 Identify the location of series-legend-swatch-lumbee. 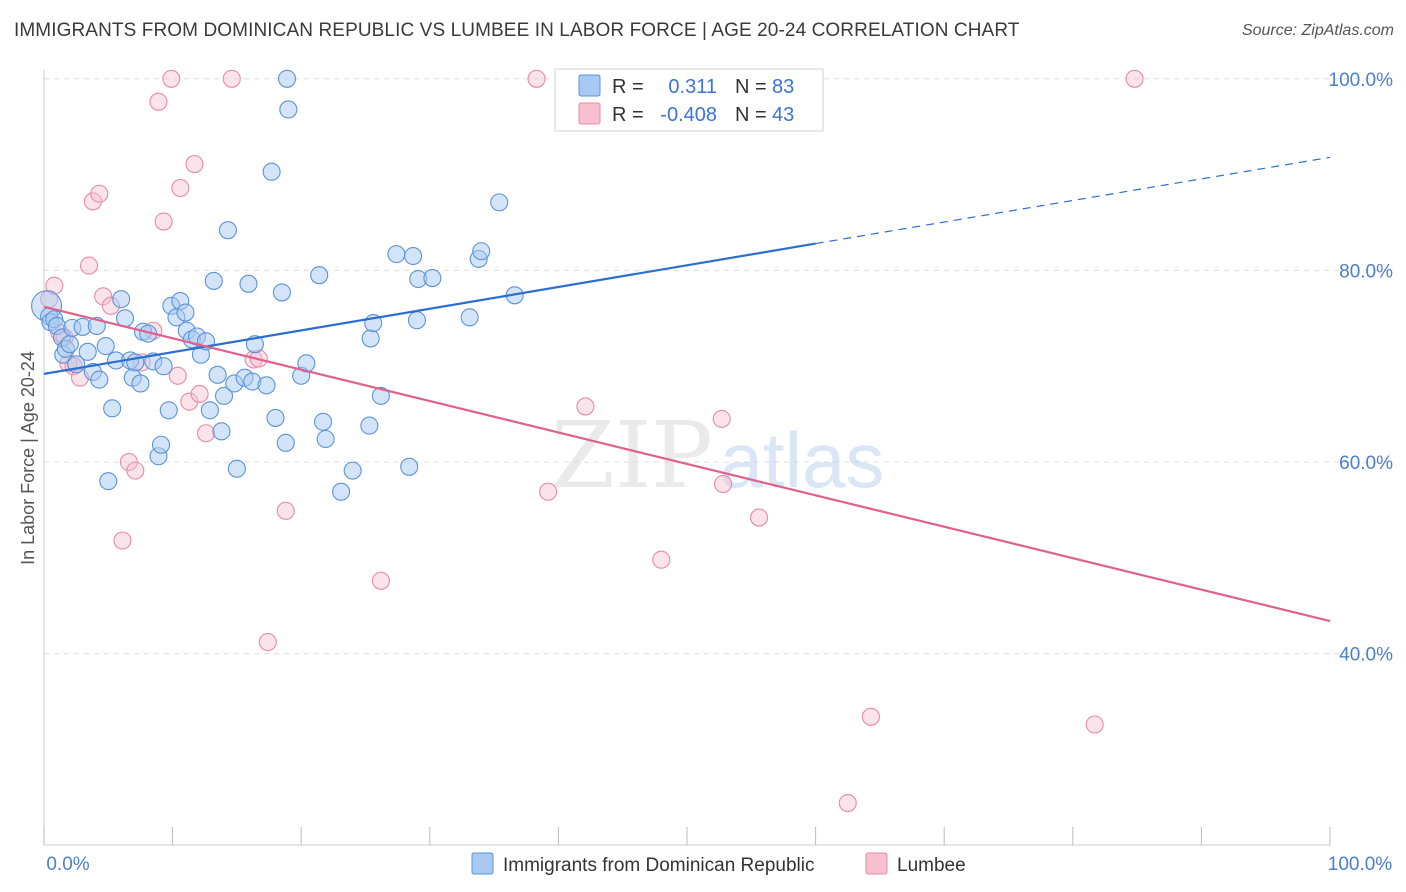
(876, 863).